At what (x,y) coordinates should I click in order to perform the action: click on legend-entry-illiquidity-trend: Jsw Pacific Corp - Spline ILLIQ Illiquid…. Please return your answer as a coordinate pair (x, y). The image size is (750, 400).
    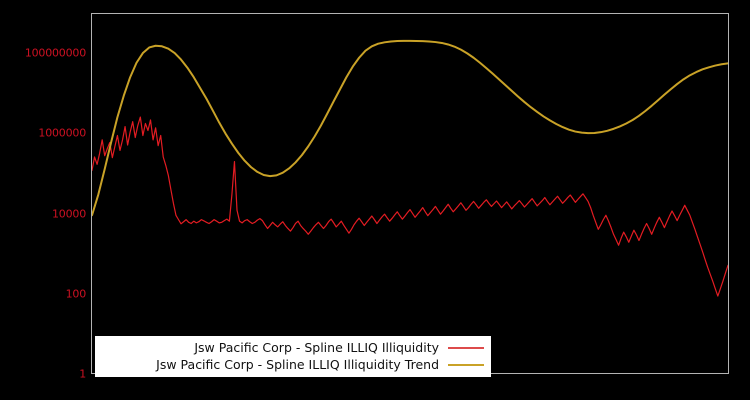
    Looking at the image, I should click on (293, 364).